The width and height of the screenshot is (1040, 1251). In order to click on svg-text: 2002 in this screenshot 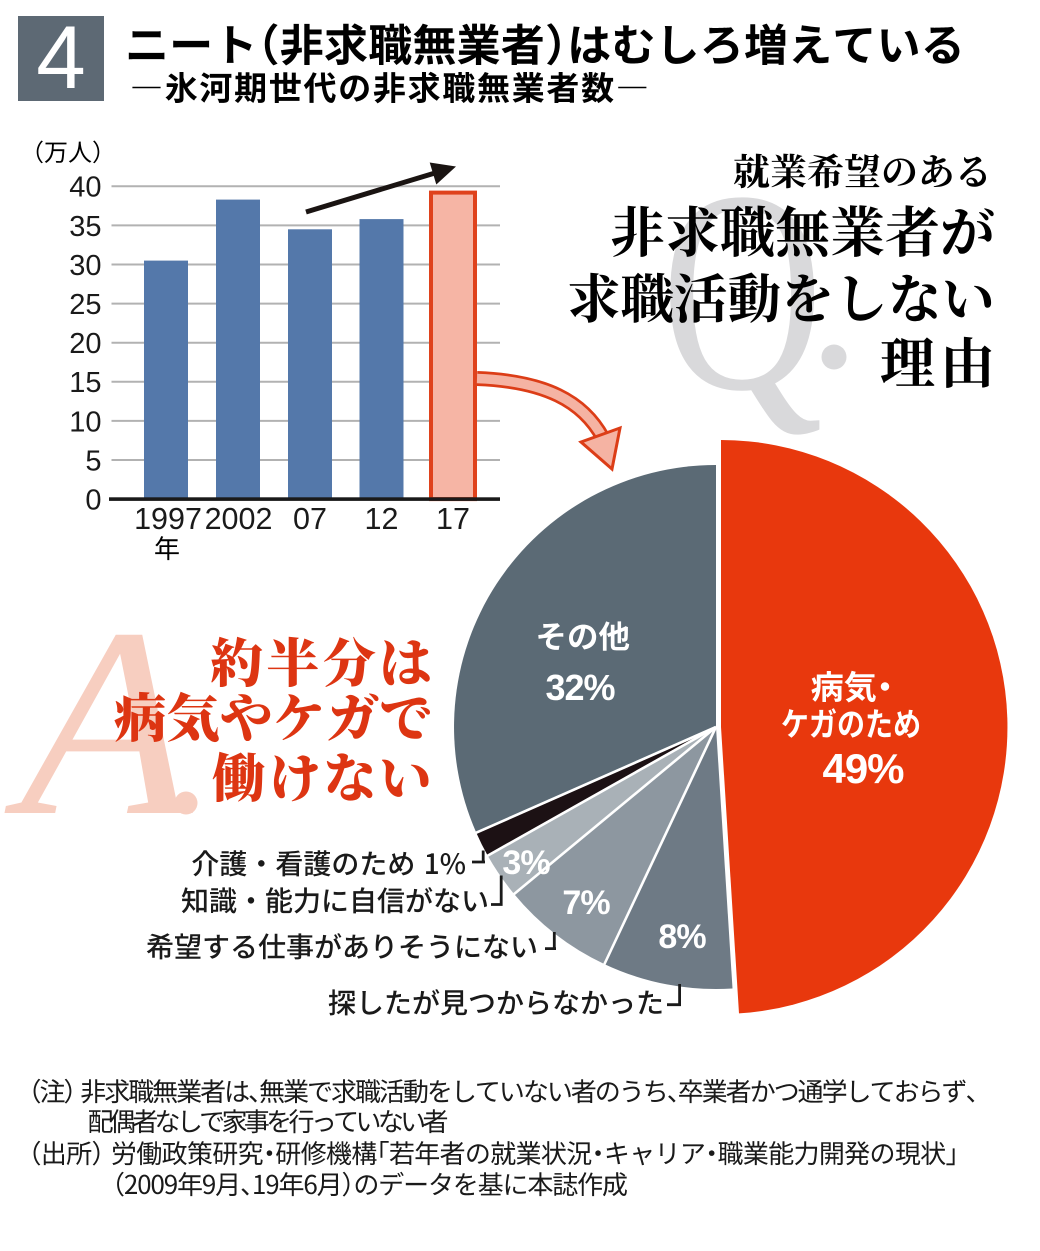, I will do `click(239, 519)`.